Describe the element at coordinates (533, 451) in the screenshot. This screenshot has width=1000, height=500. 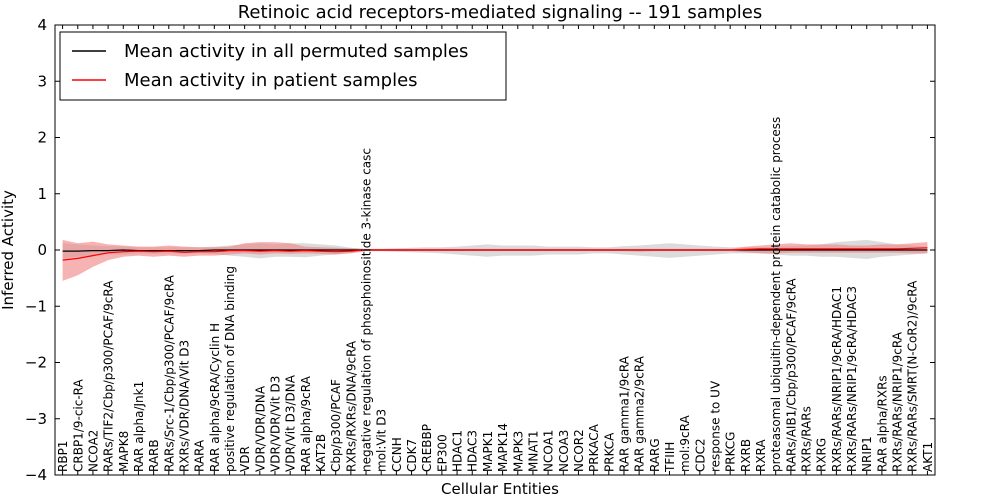
I see `x-tick-label: MNAT1` at that location.